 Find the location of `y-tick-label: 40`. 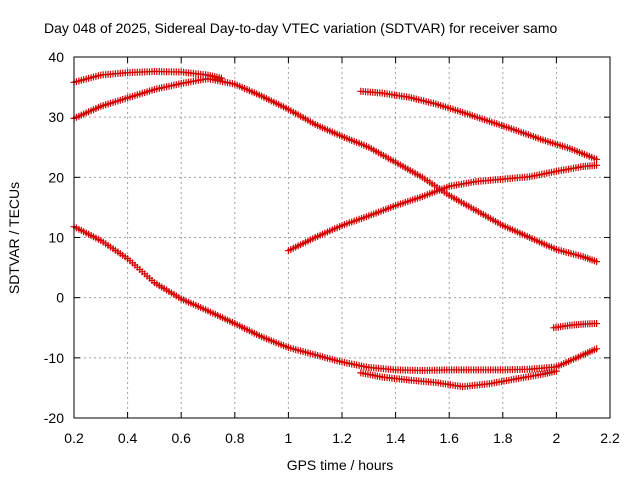

y-tick-label: 40 is located at coordinates (56, 57).